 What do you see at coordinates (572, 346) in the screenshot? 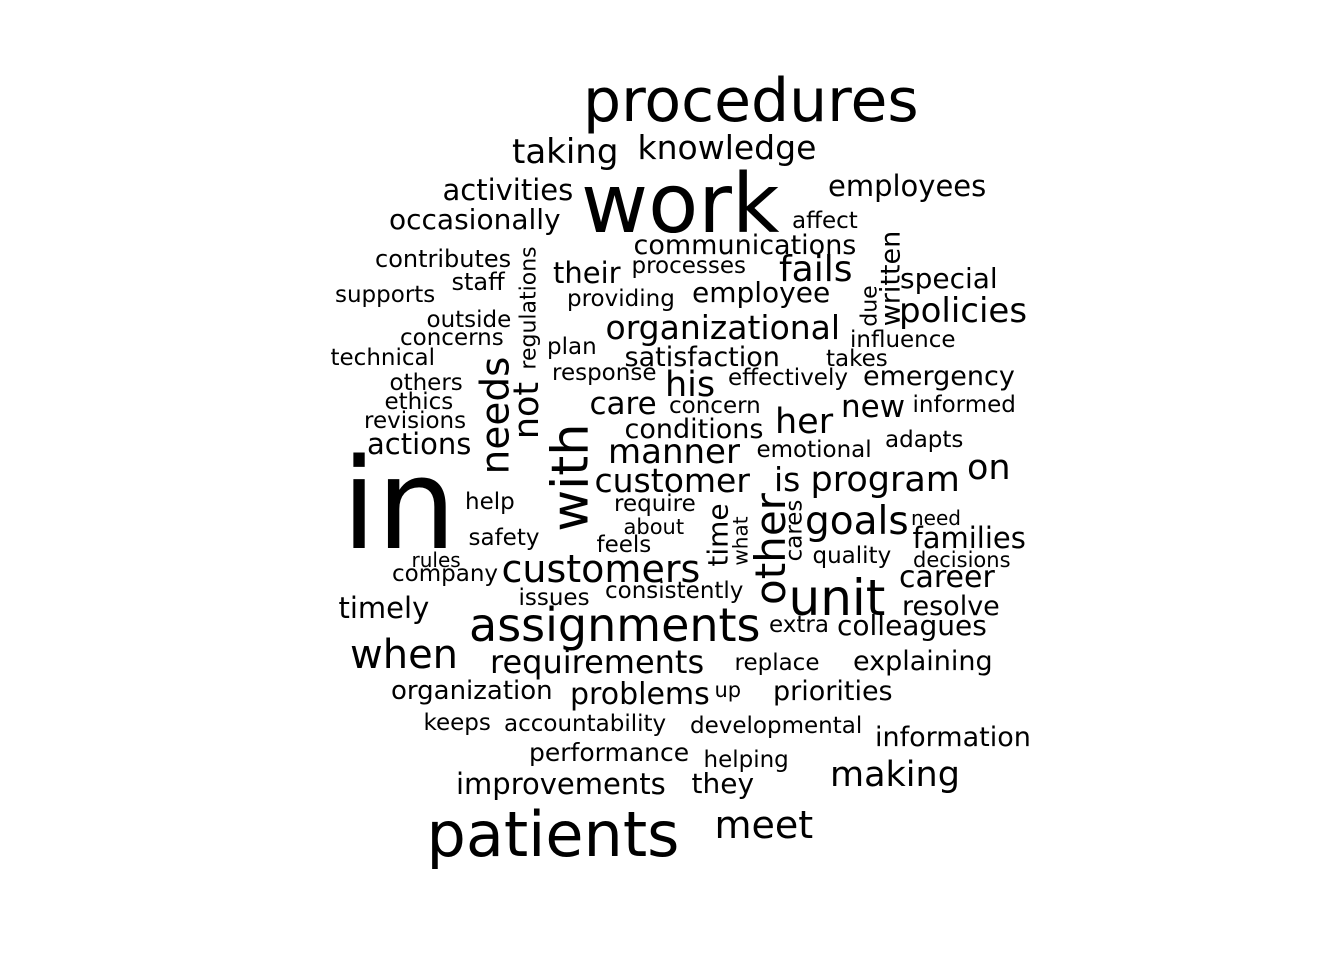
I see `word-plan: plan` at bounding box center [572, 346].